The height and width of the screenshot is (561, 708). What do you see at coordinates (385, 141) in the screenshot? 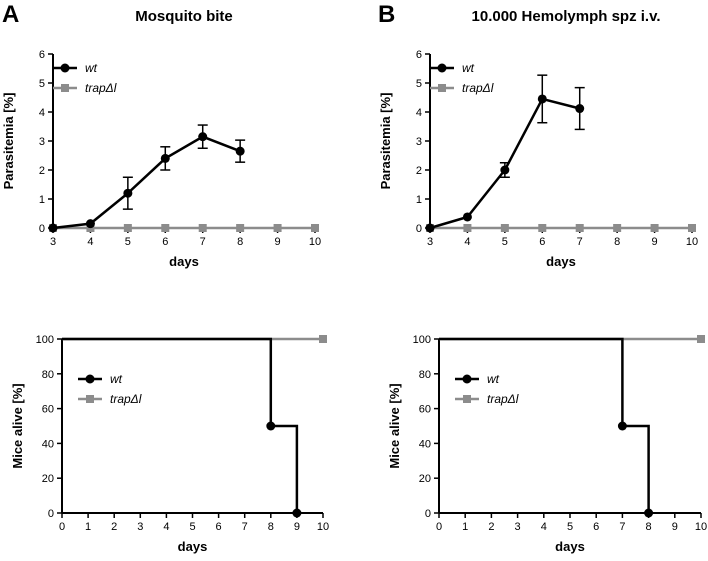
I see `y-axis-title: Parasitemia [%]` at bounding box center [385, 141].